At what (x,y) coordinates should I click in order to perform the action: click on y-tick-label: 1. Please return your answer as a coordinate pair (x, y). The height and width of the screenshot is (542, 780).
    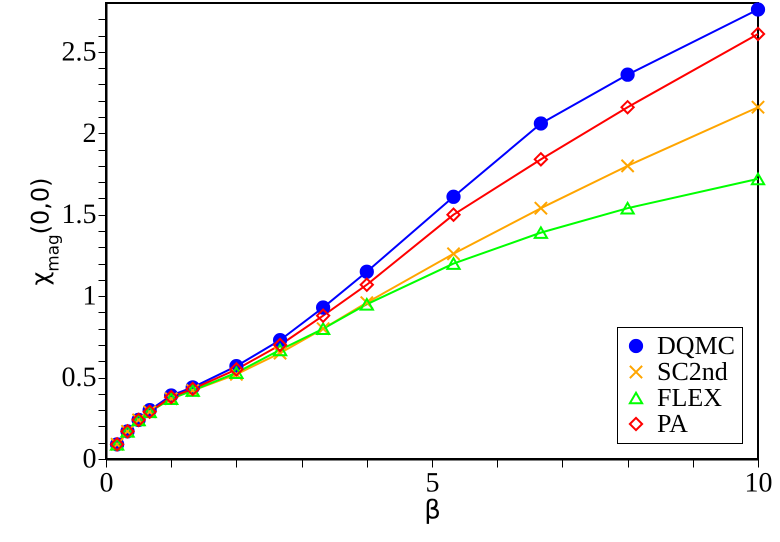
    Looking at the image, I should click on (89, 296).